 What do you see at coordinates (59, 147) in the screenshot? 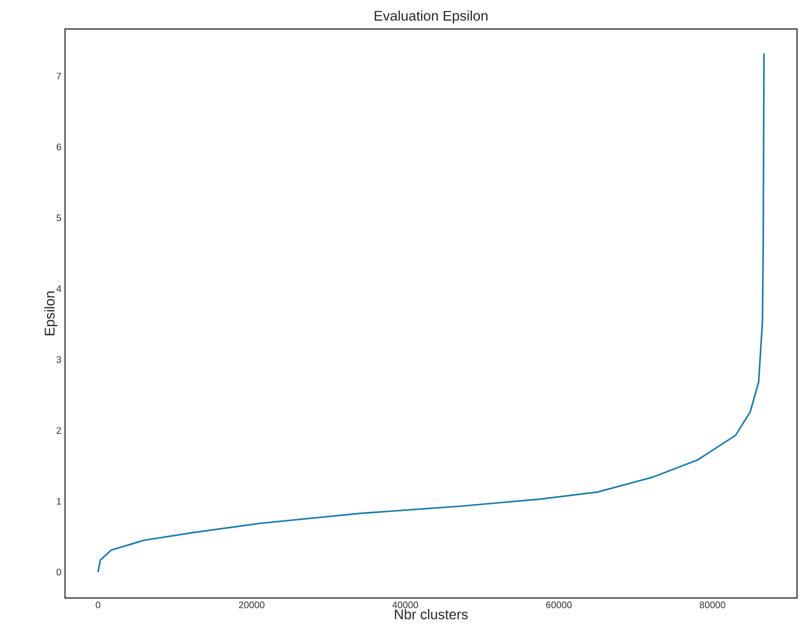
I see `y-tick-label: 6` at bounding box center [59, 147].